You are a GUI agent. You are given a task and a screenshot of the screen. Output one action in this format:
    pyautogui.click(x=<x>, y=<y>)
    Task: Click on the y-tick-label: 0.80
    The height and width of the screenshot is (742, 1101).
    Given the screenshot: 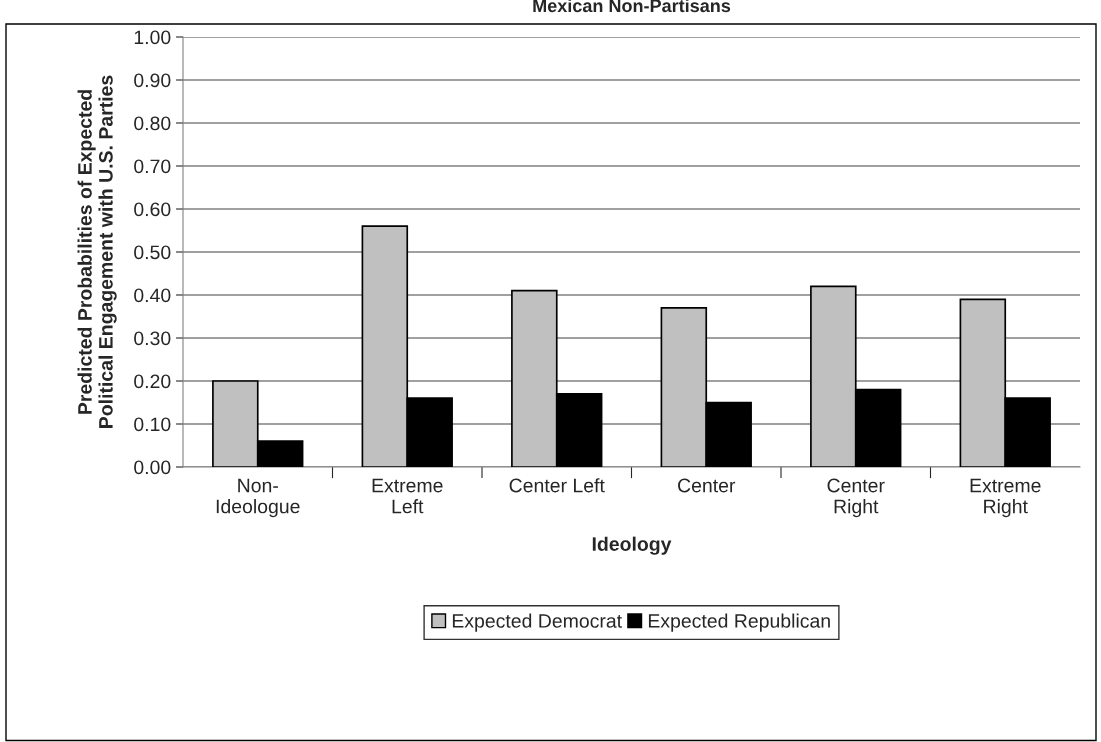 What is the action you would take?
    pyautogui.click(x=152, y=123)
    